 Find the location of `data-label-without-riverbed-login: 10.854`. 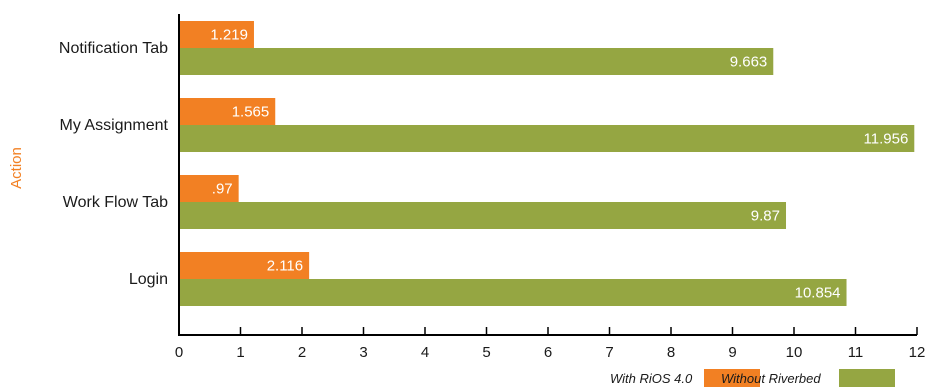

data-label-without-riverbed-login: 10.854 is located at coordinates (818, 293).